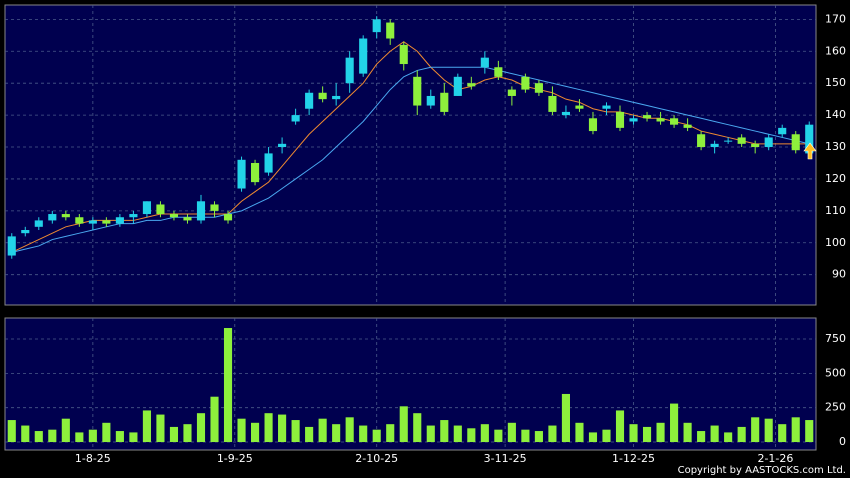  What do you see at coordinates (235, 458) in the screenshot?
I see `x-tick-label: 1-9-25` at bounding box center [235, 458].